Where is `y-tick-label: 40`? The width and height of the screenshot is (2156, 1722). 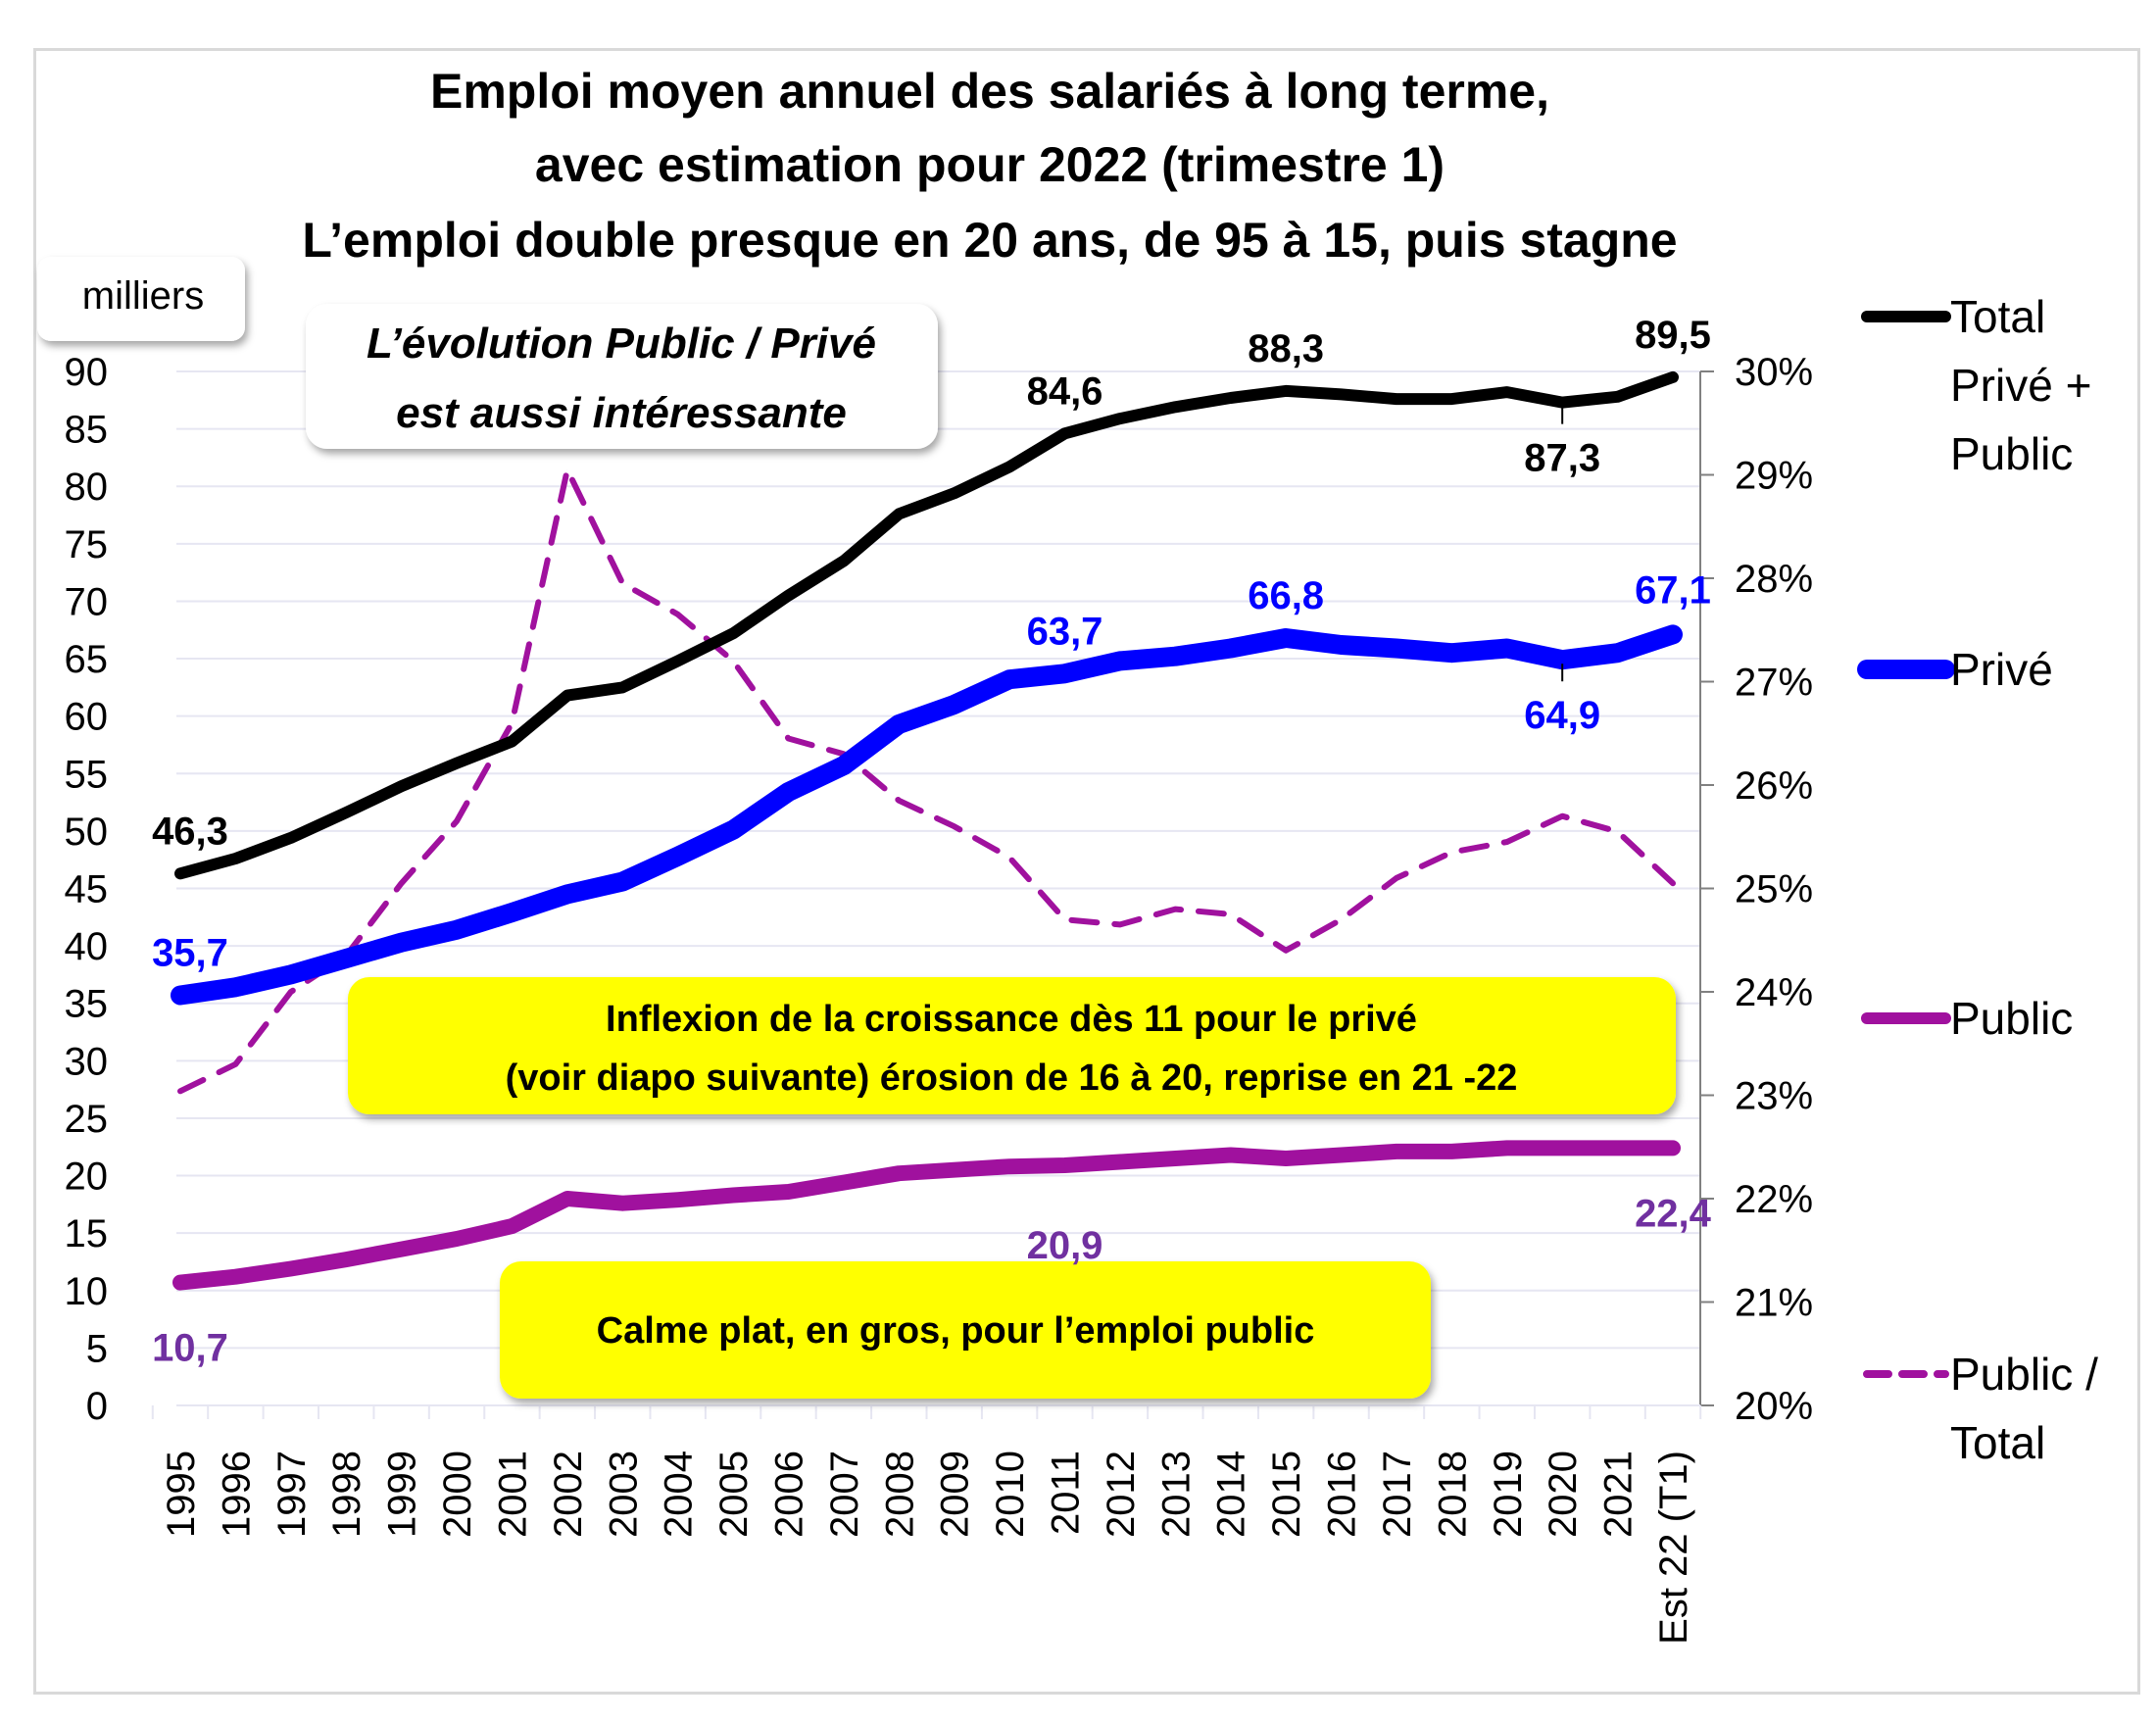
y-tick-label: 40 is located at coordinates (87, 946).